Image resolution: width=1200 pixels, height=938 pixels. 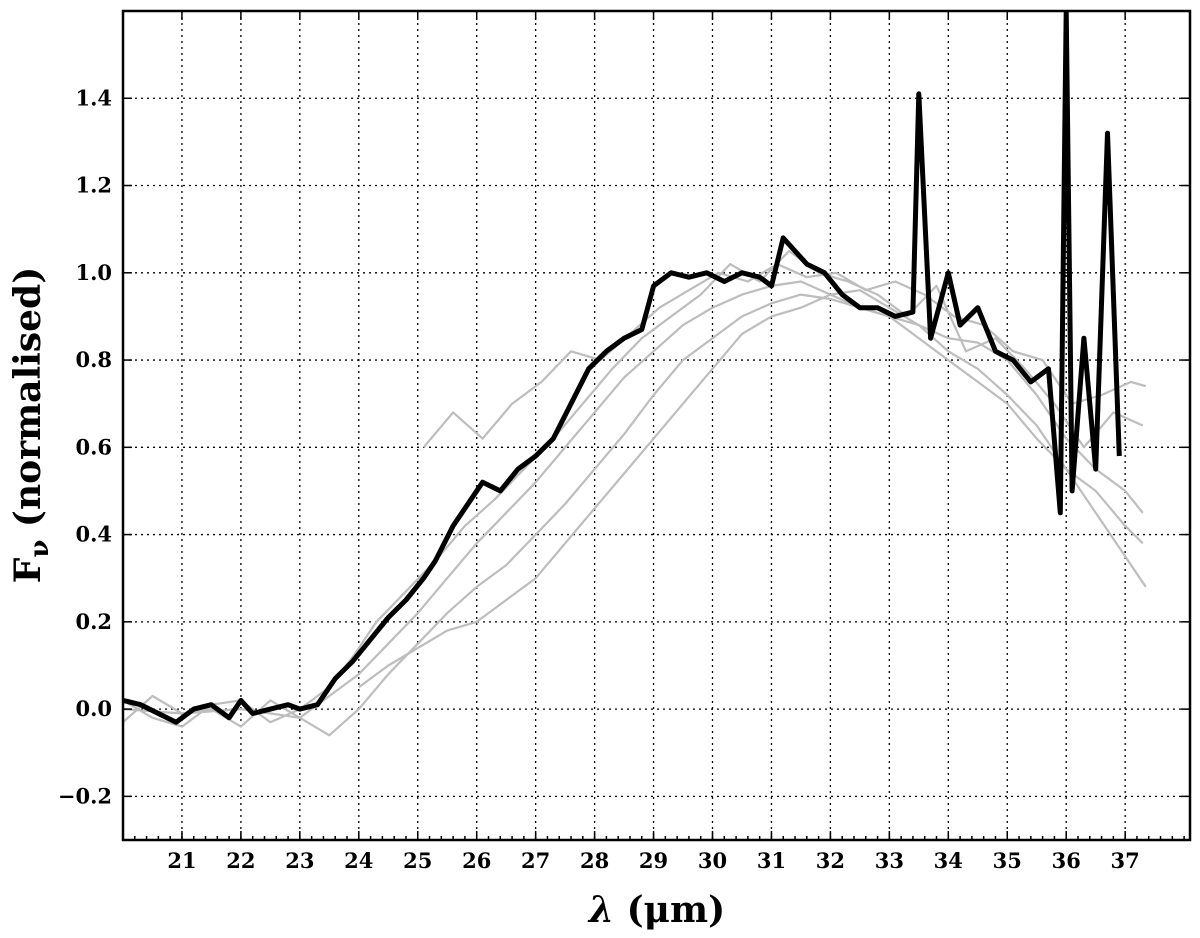 What do you see at coordinates (240, 860) in the screenshot?
I see `x-tick-label: 22` at bounding box center [240, 860].